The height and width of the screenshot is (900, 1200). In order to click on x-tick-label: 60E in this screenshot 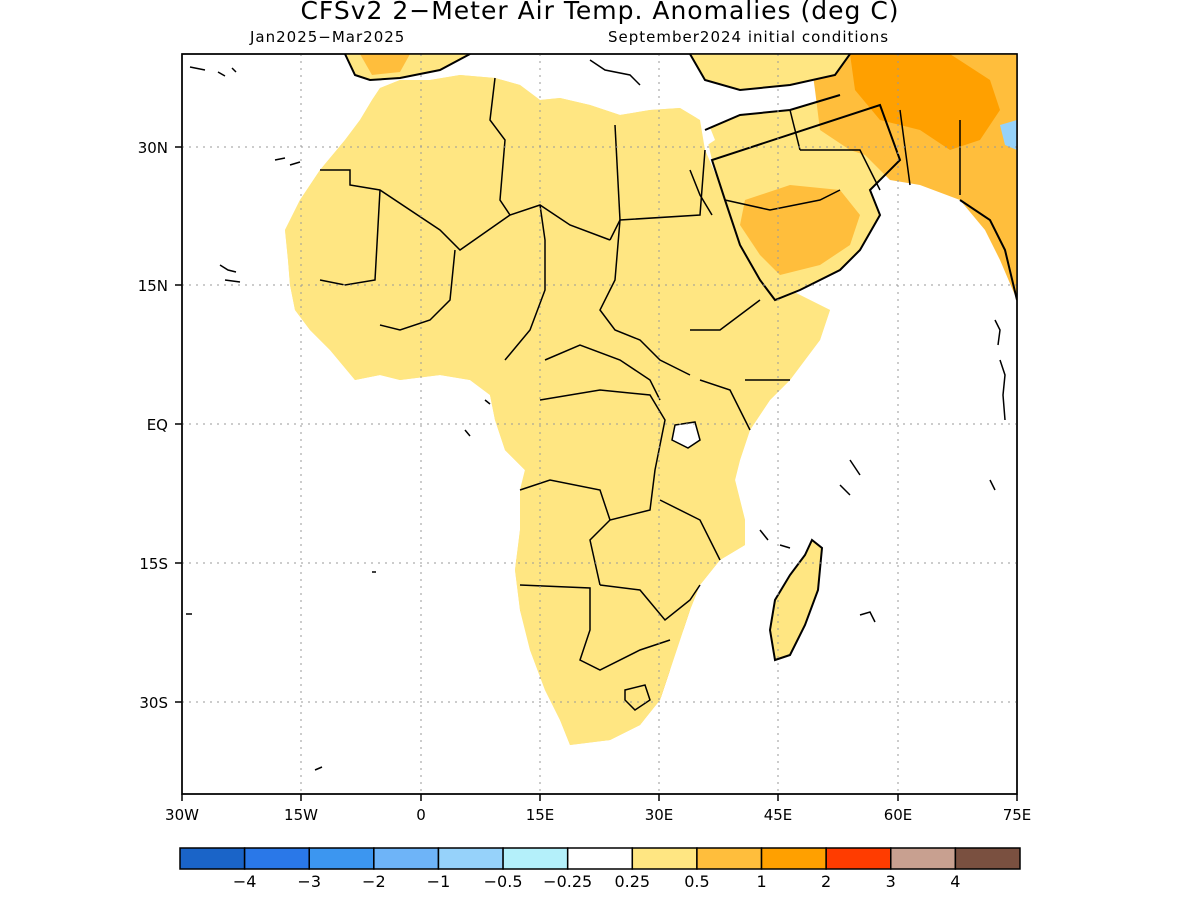, I will do `click(898, 815)`.